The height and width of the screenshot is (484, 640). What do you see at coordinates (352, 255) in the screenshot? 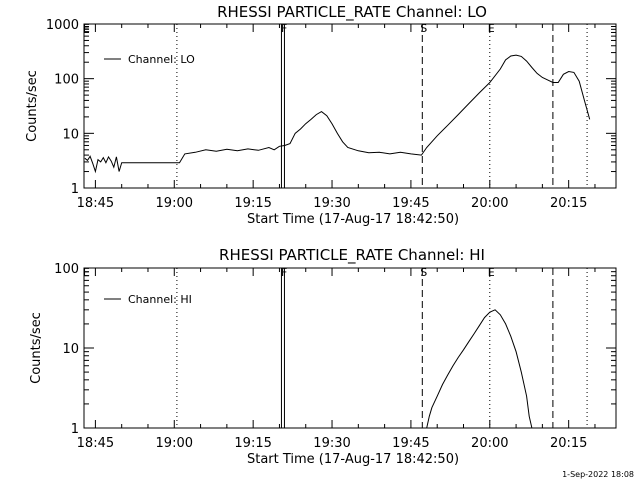
I see `chart-title: RHESSI PARTICLE_RATE Channel: HI` at bounding box center [352, 255].